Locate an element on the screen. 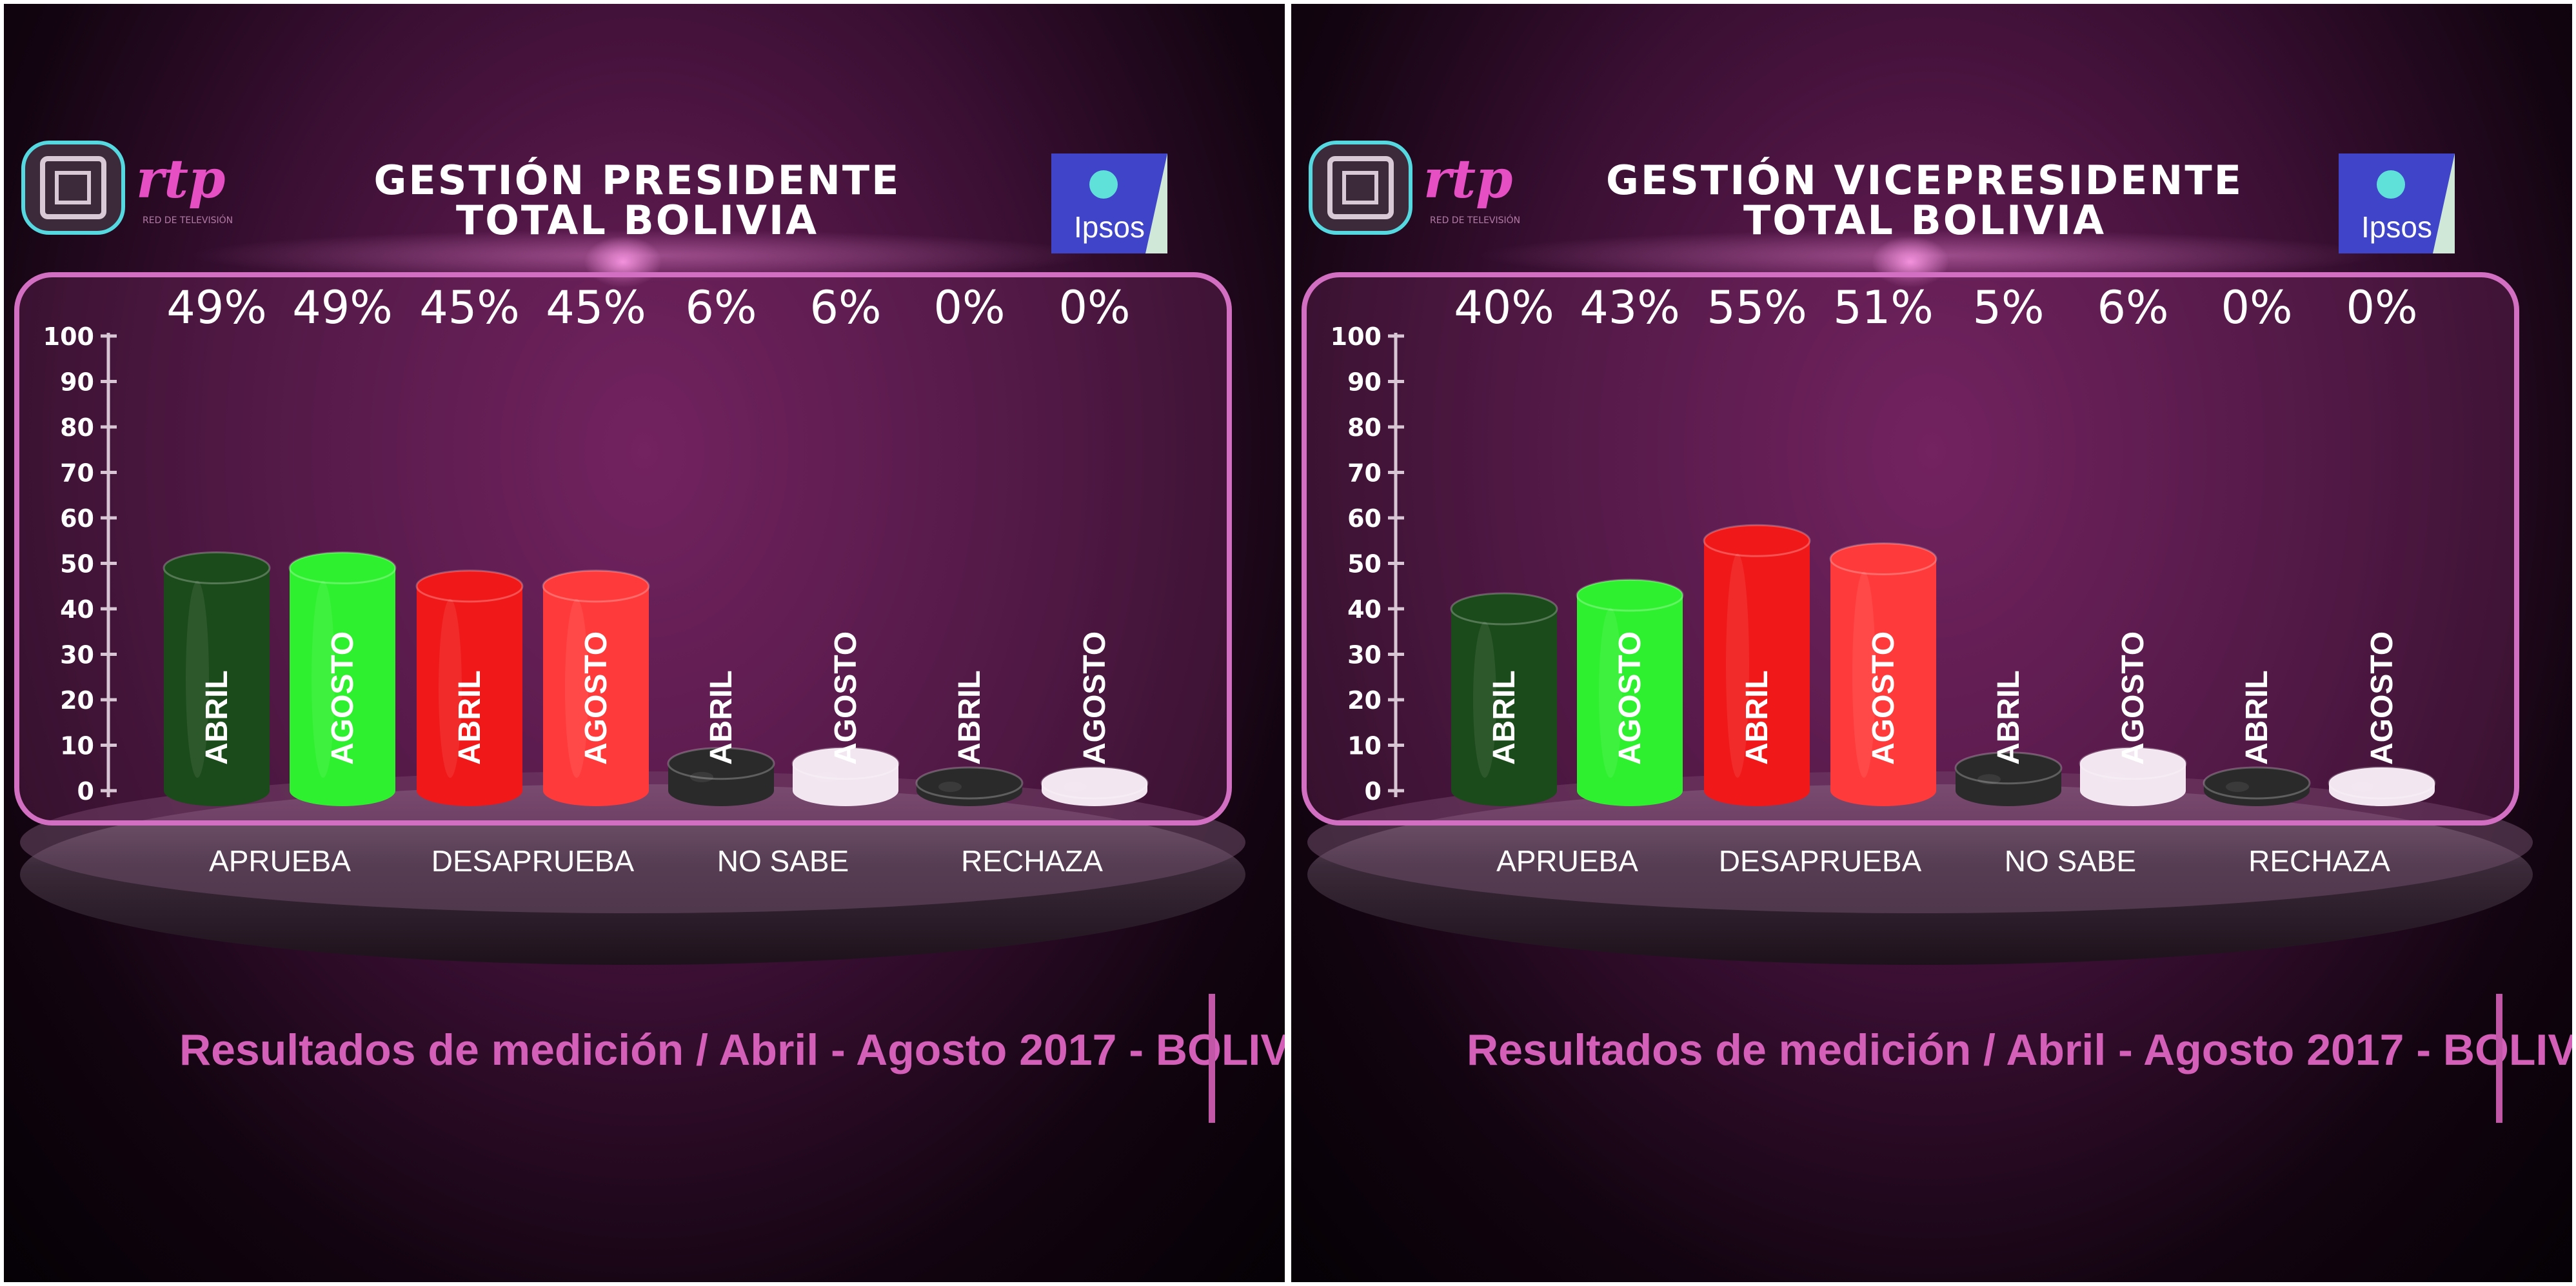  chart-title-line2: TOTAL BOLIVIA is located at coordinates (1924, 220).